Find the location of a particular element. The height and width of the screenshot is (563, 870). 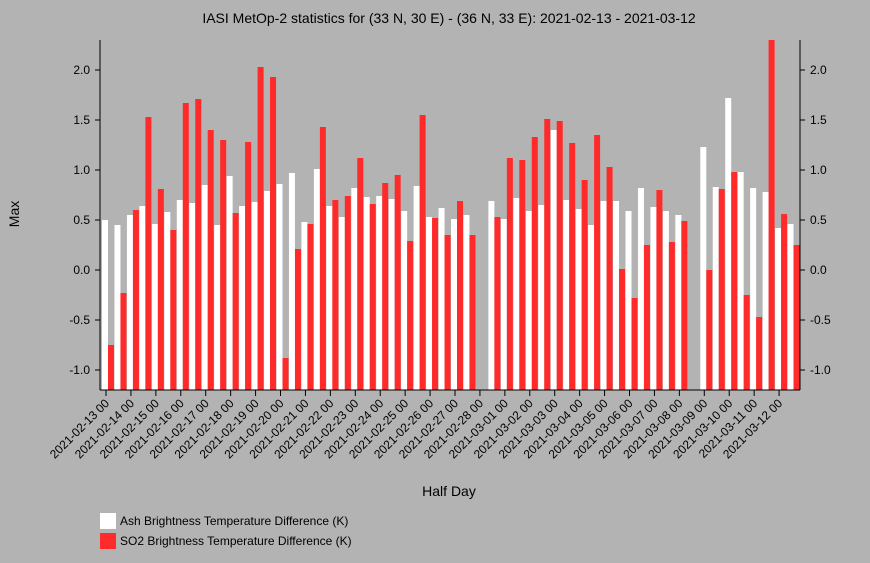

y-tick-label-right: 0.5 is located at coordinates (818, 220).